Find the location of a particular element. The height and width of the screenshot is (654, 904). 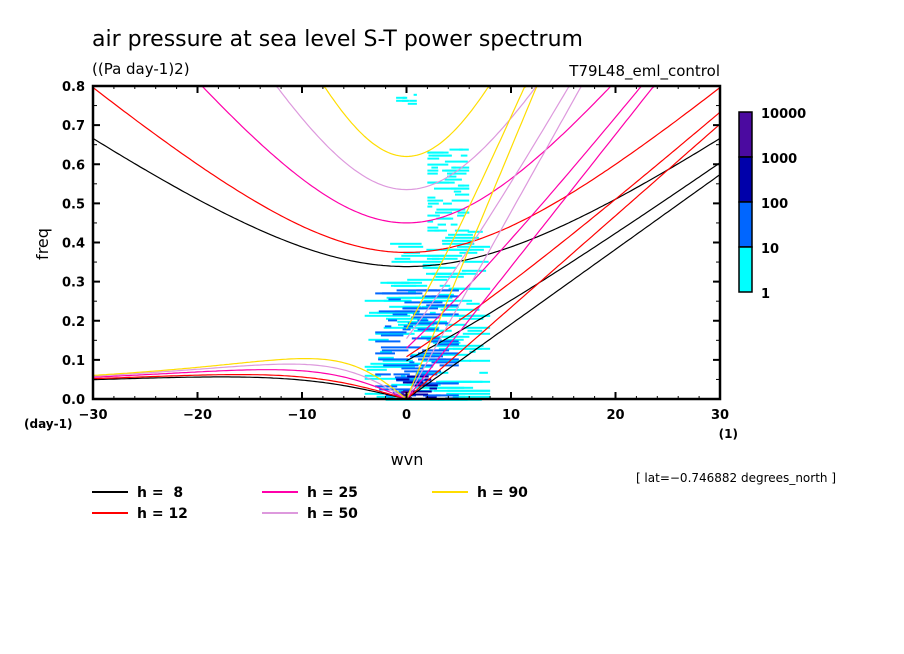

x-tick-label: 20 is located at coordinates (615, 415).